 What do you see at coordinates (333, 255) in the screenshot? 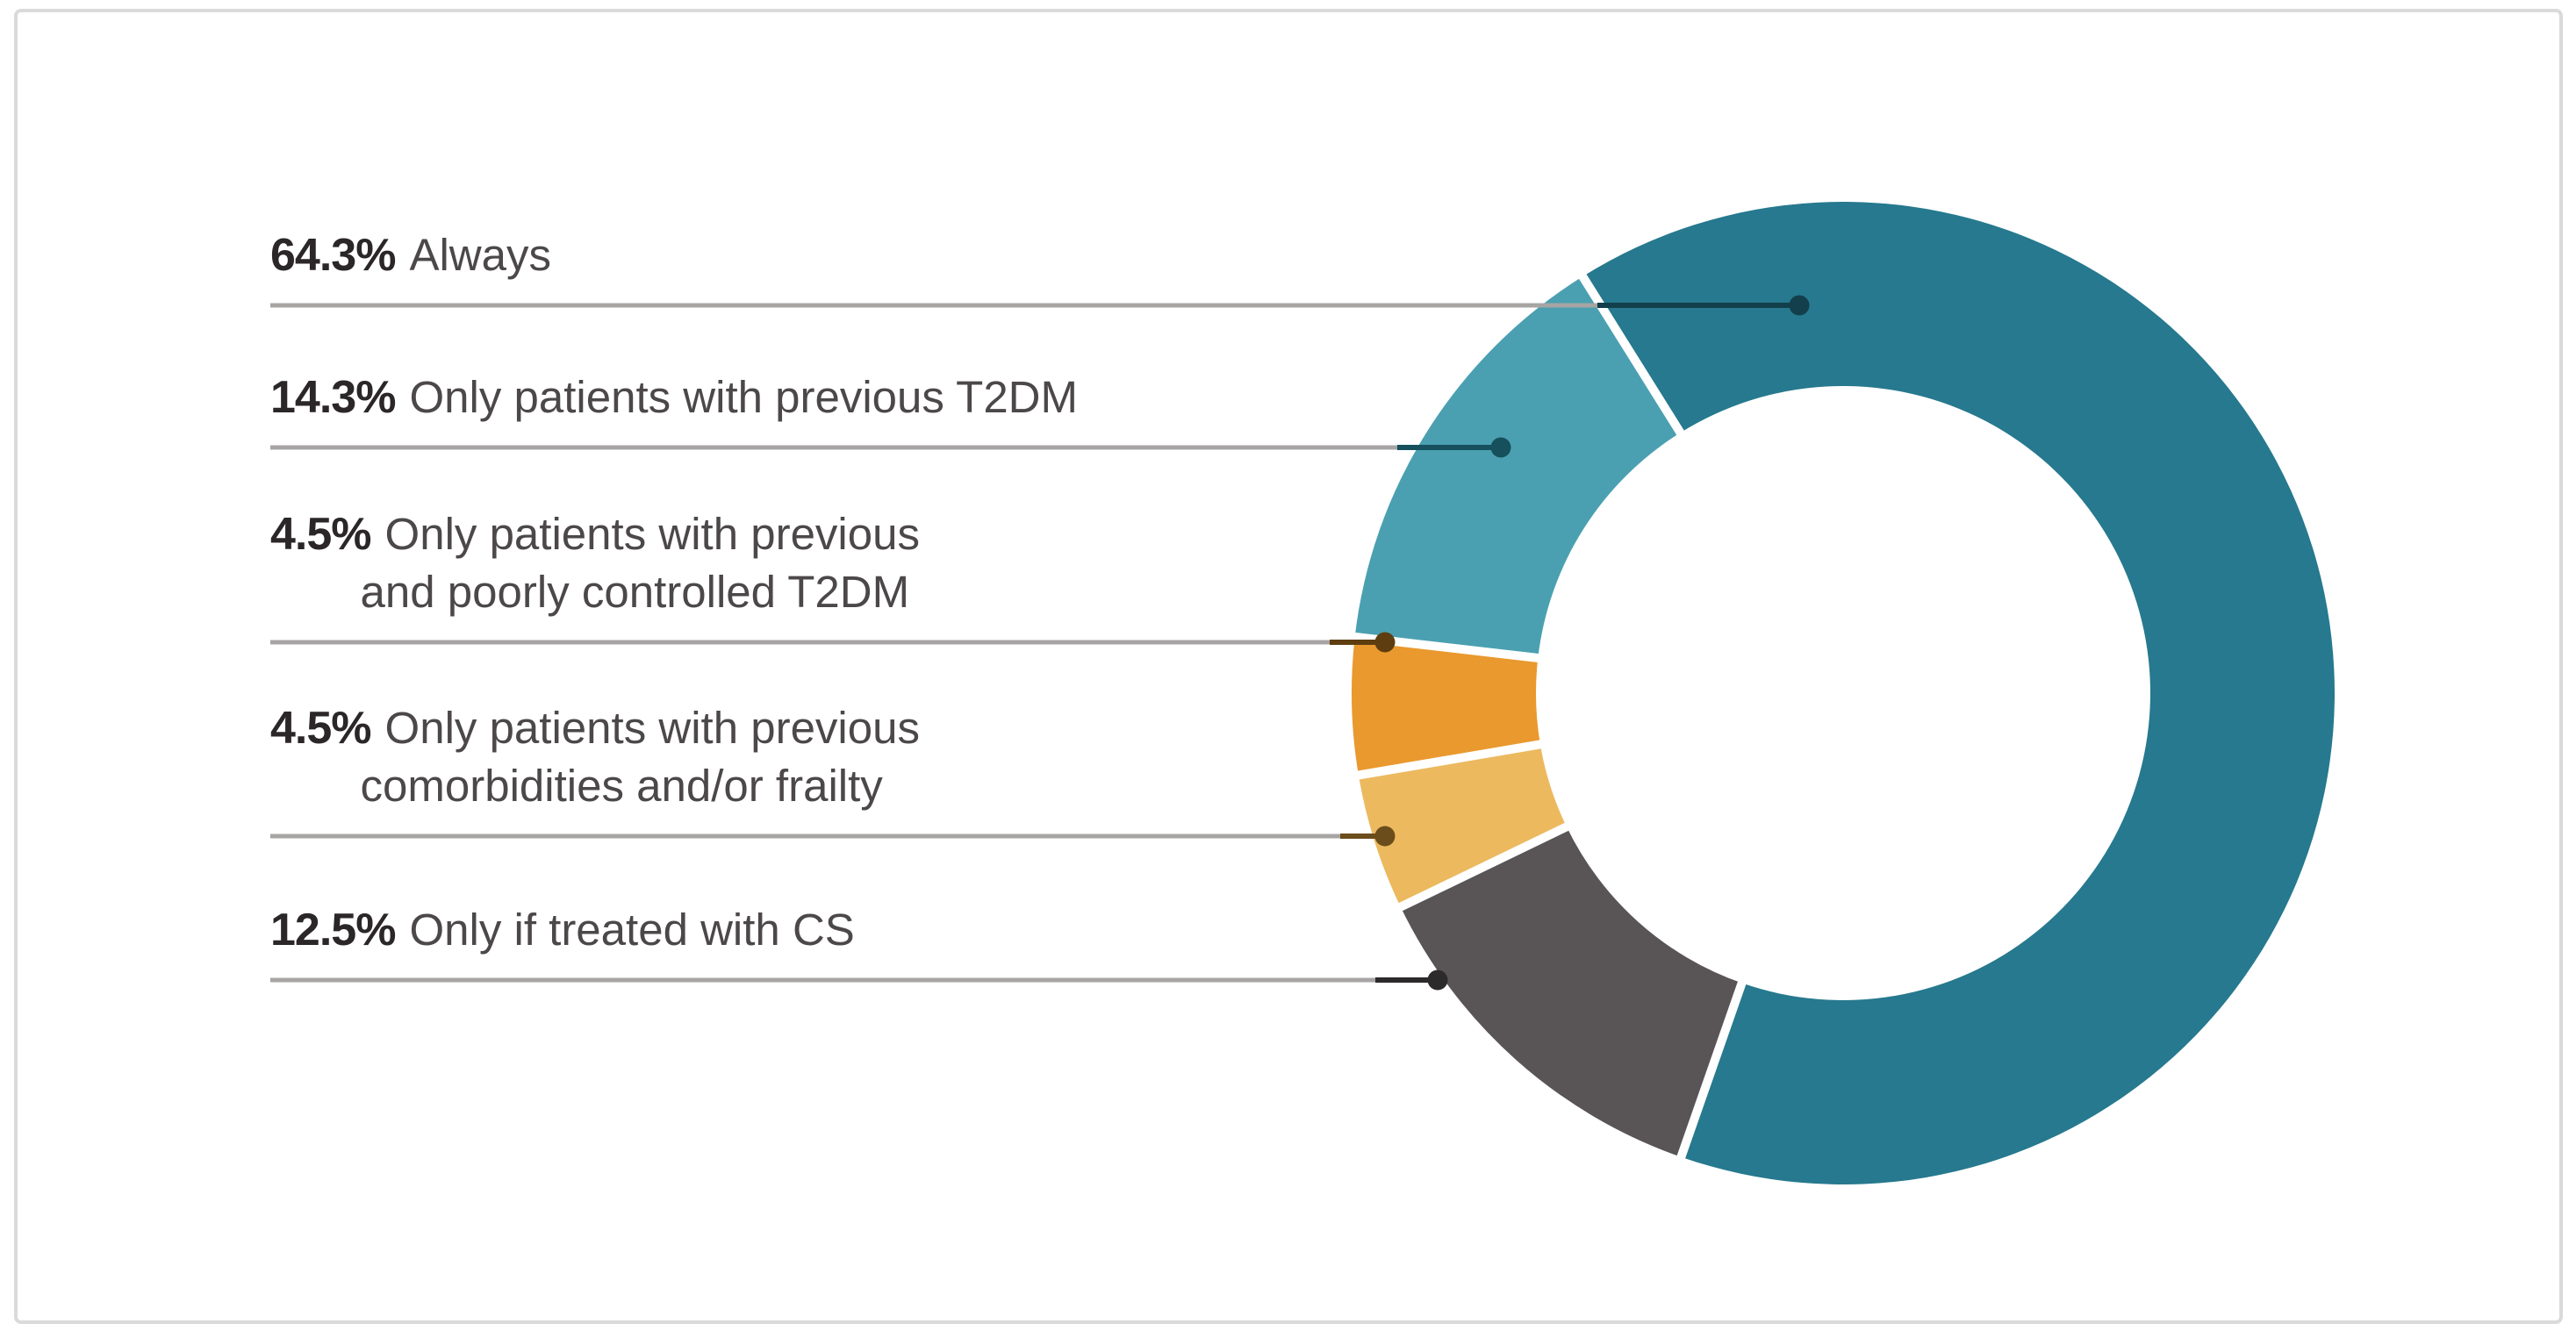
I see `legend-percentage: 64.3%` at bounding box center [333, 255].